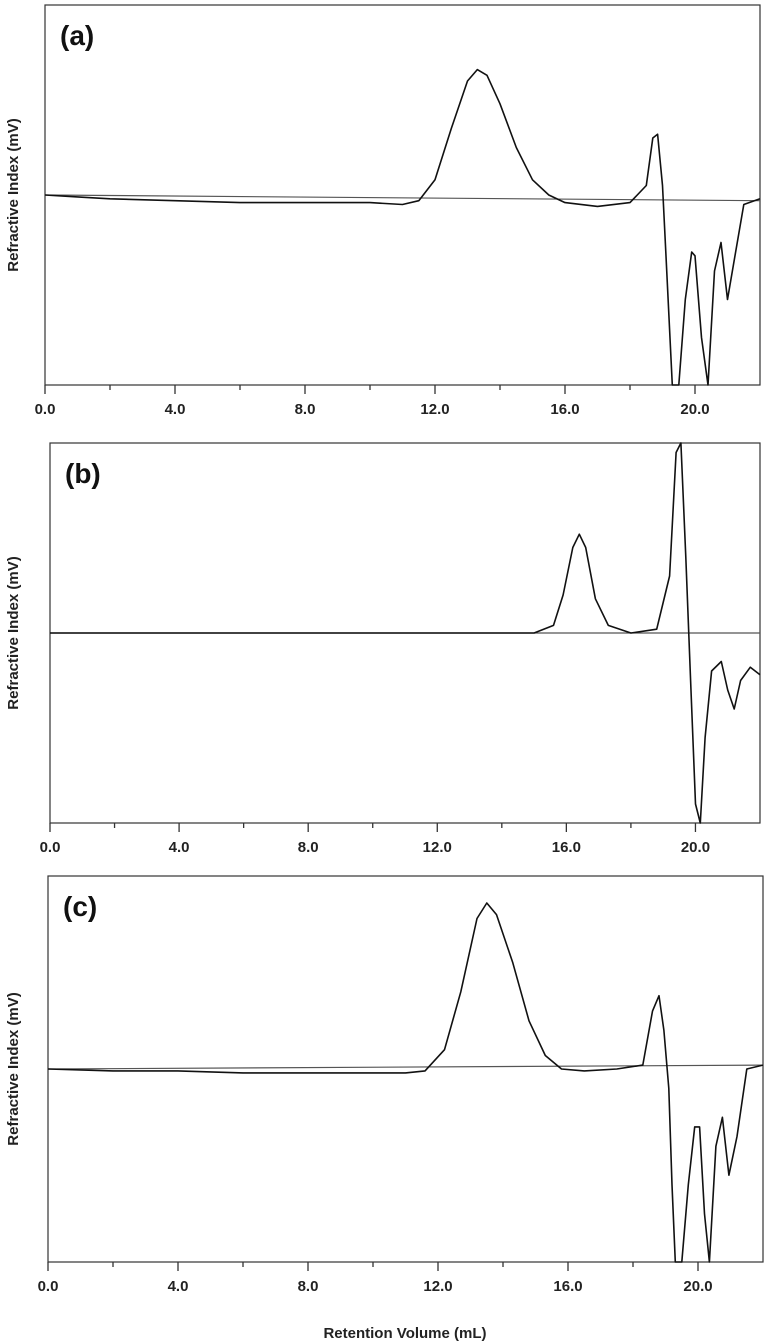 This screenshot has height=1344, width=767. Describe the element at coordinates (80, 906) in the screenshot. I see `panel-label: (c)` at that location.